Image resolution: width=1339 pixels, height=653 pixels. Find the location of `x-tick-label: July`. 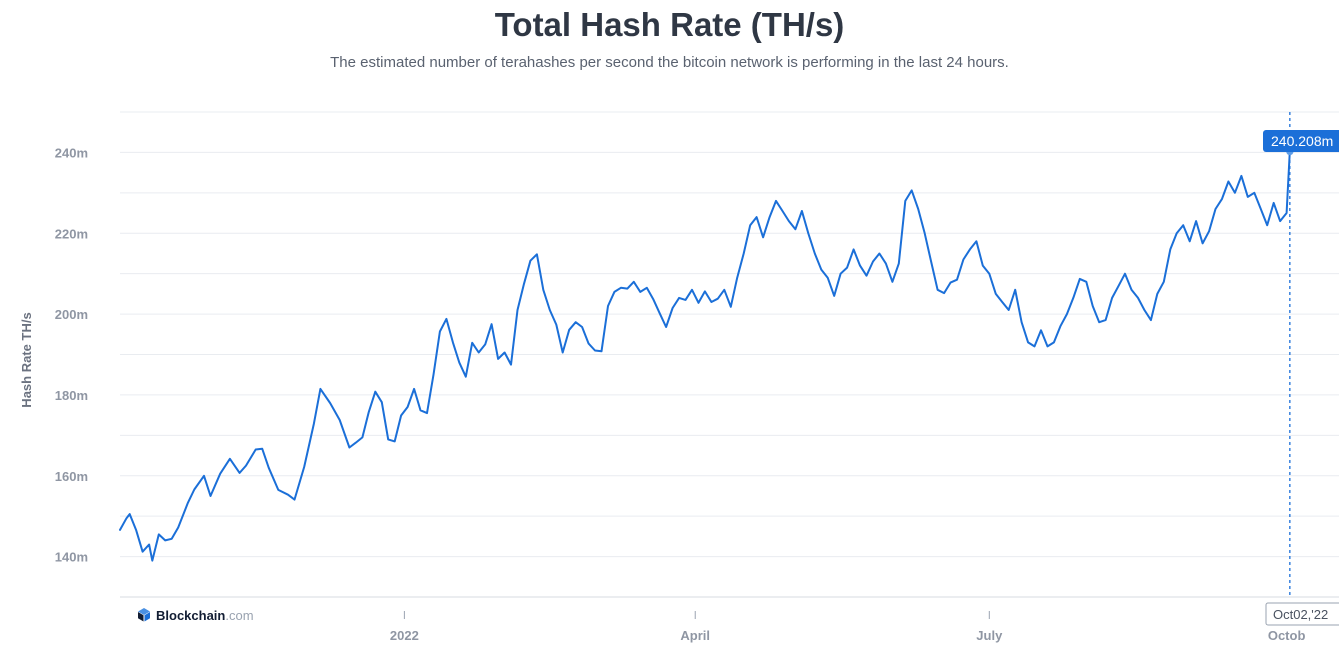

x-tick-label: July is located at coordinates (989, 635).